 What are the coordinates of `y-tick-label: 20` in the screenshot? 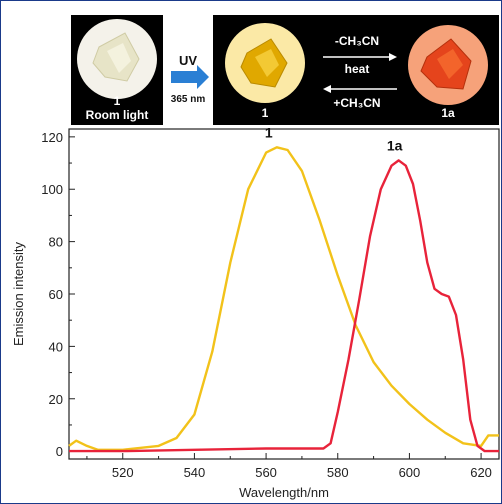 It's located at (56, 399).